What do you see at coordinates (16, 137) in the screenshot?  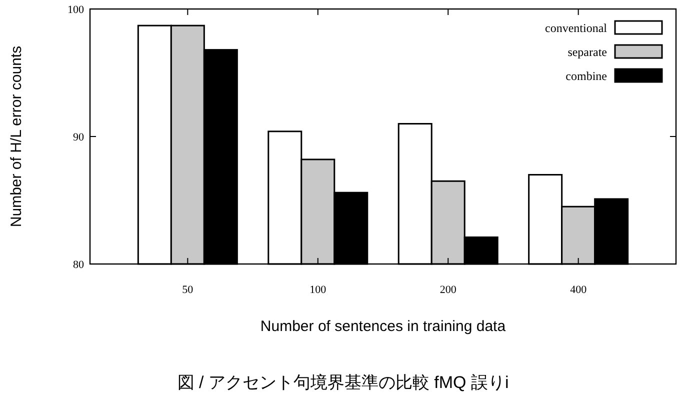 I see `y-axis-title: Number of H/L error counts` at bounding box center [16, 137].